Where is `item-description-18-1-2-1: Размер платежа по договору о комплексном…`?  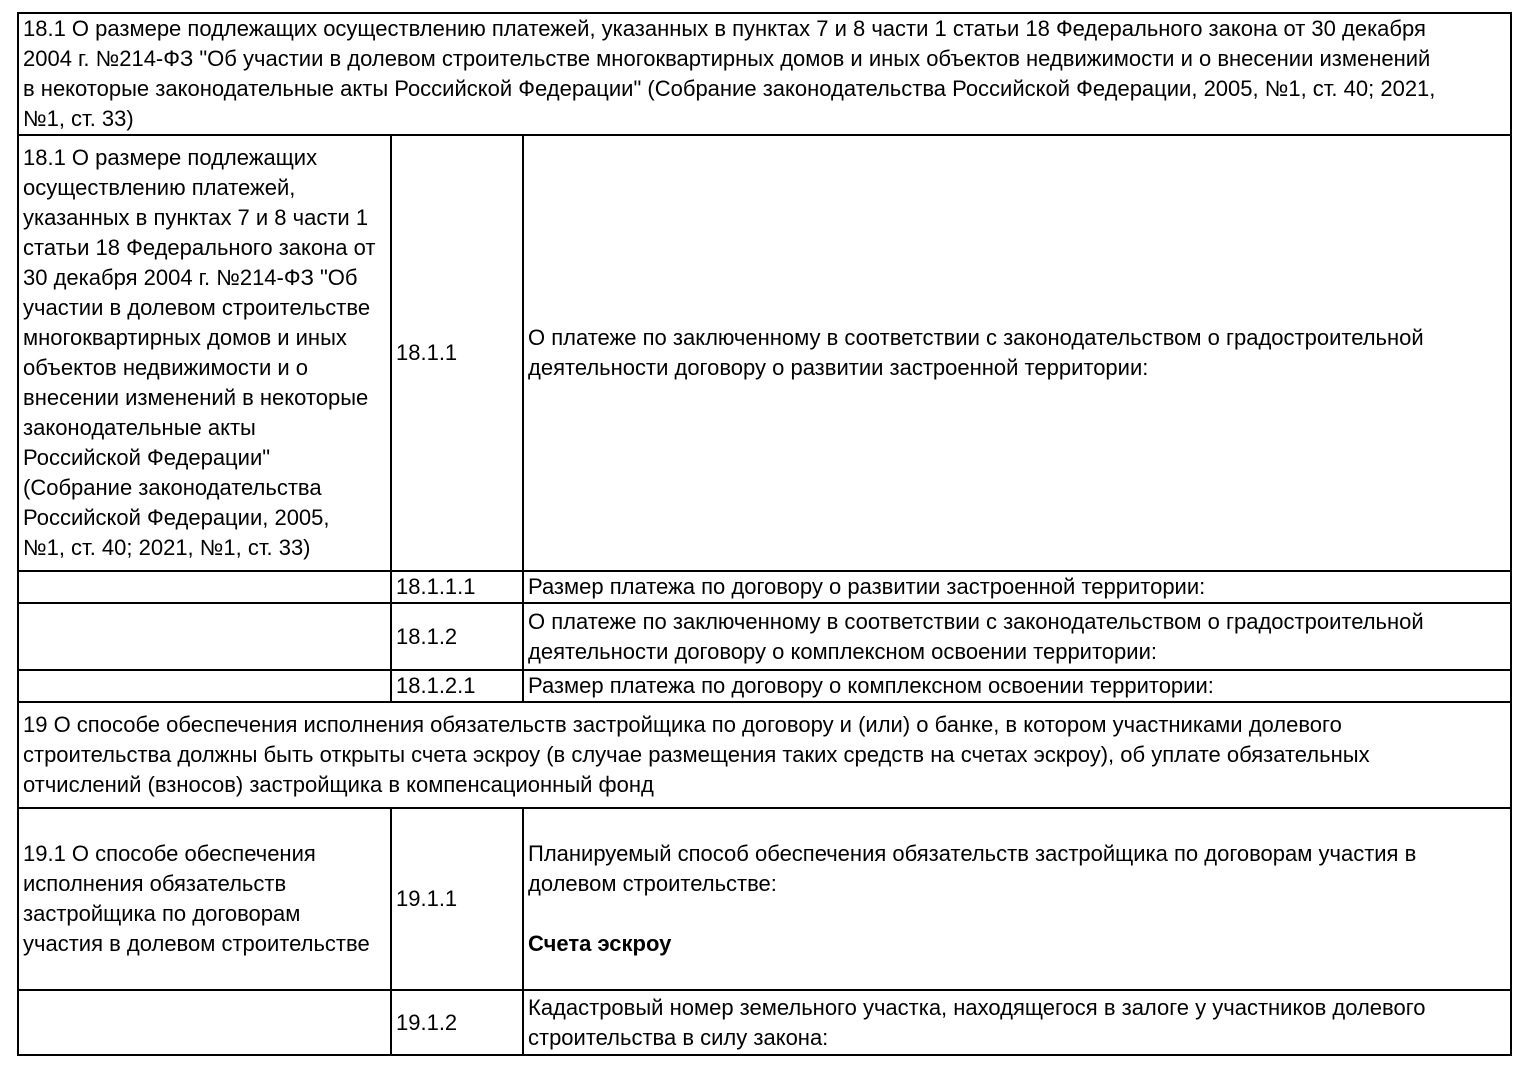
item-description-18-1-2-1: Размер платежа по договору о комплексном… is located at coordinates (1017, 686).